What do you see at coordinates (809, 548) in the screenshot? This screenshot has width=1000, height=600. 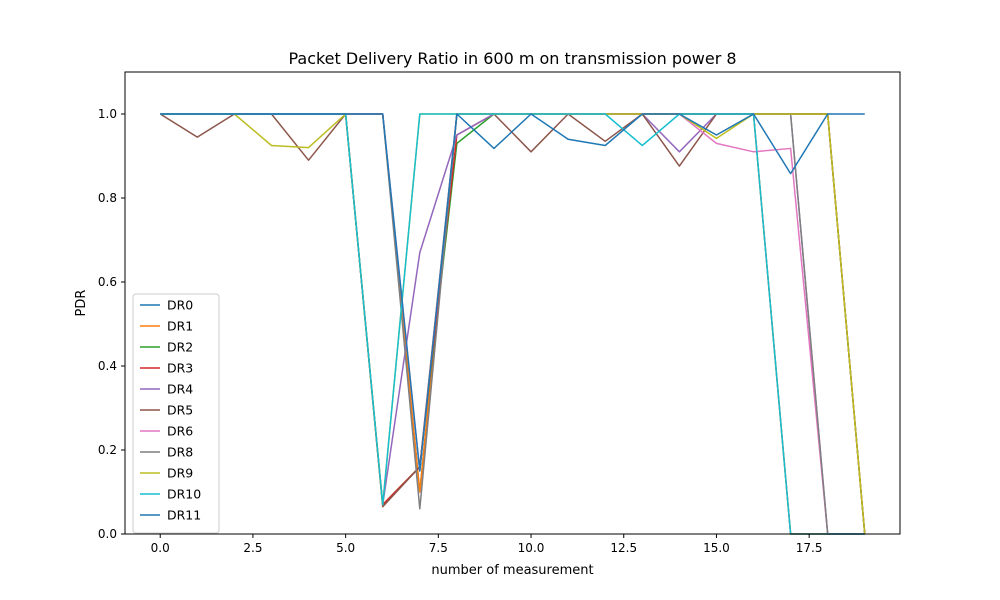 I see `x-tick-label: 17.5` at bounding box center [809, 548].